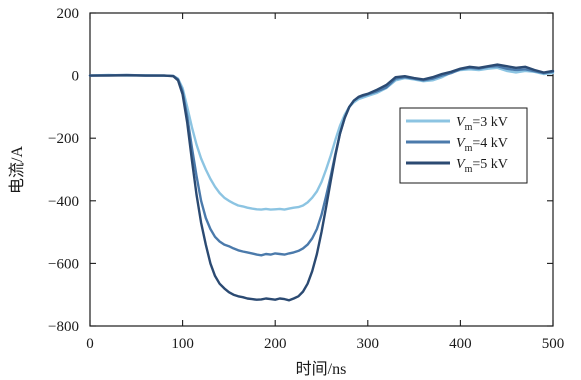 The width and height of the screenshot is (581, 380). What do you see at coordinates (275, 344) in the screenshot?
I see `x-tick-label: 200` at bounding box center [275, 344].